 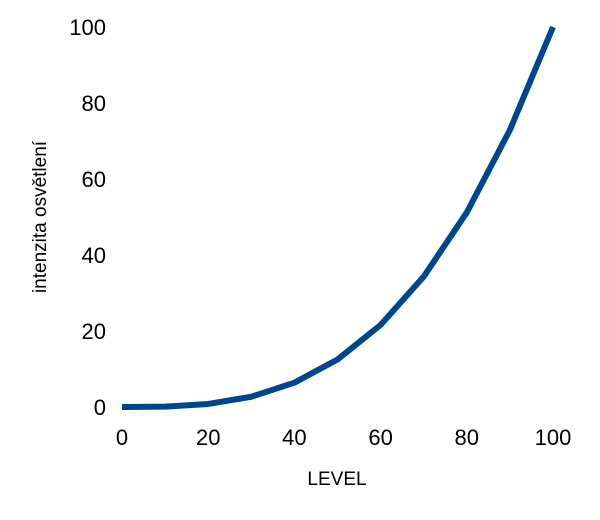 I want to click on y-tick-label: 0, so click(x=100, y=407).